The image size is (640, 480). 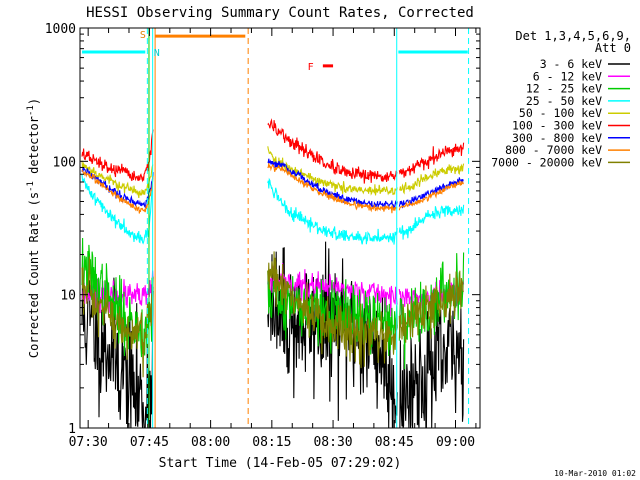 What do you see at coordinates (68, 296) in the screenshot?
I see `y-tick-label: 10` at bounding box center [68, 296].